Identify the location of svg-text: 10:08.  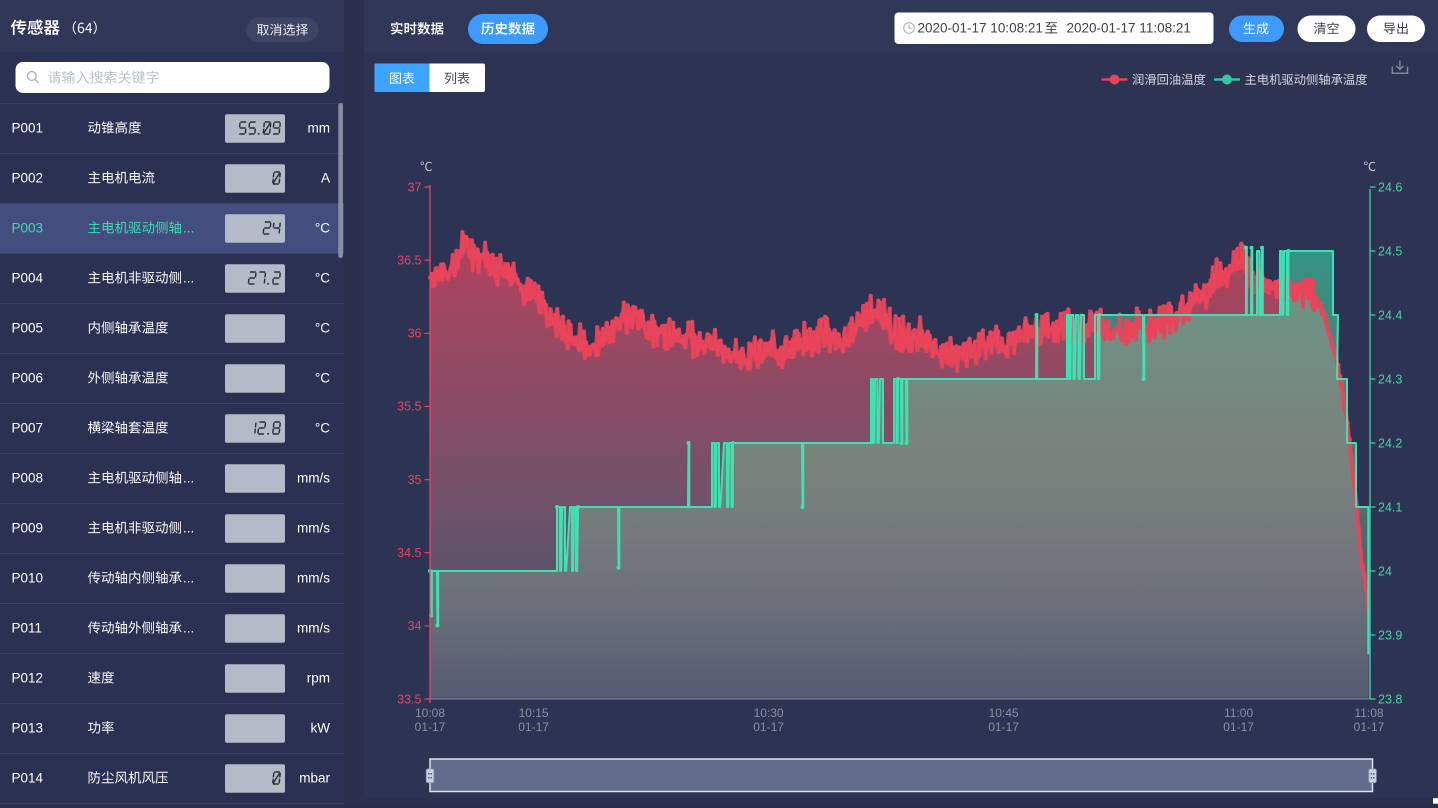
(430, 713).